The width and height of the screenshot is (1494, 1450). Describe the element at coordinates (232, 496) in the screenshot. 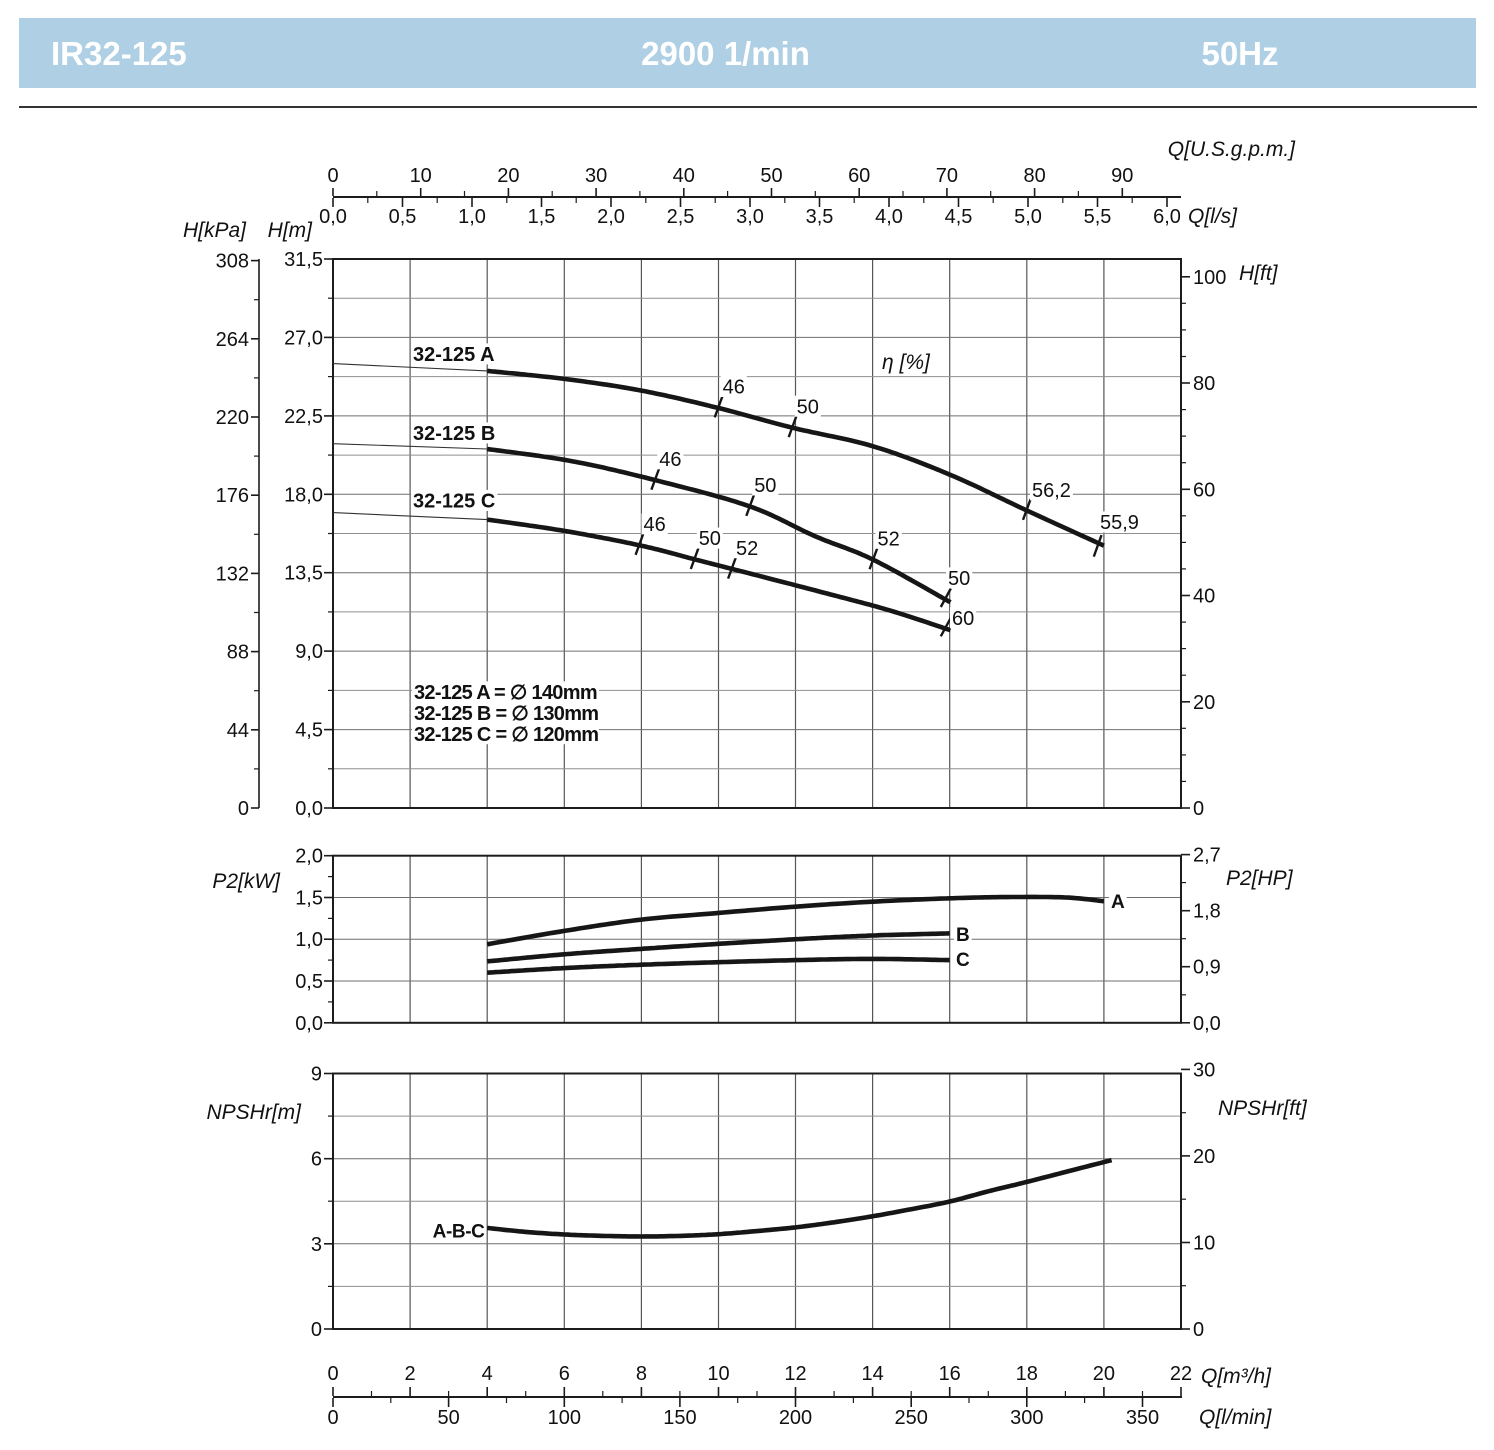

I see `svg-text: 176` at that location.